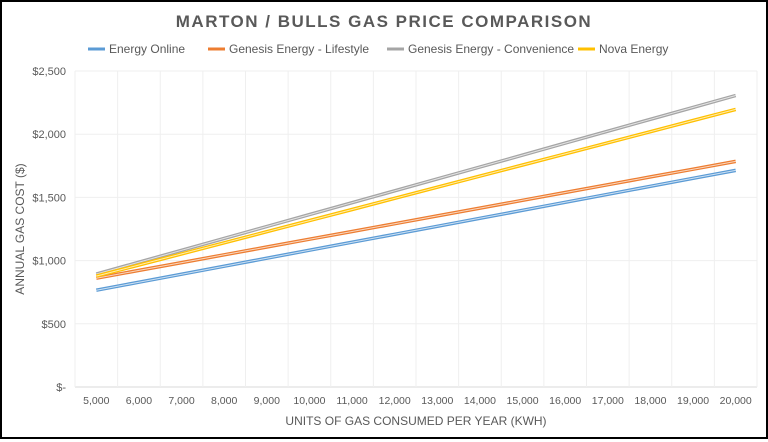 This screenshot has height=442, width=768. I want to click on x-axis-label: UNITS OF GAS CONSUMED PER YEAR (KWH), so click(415, 421).